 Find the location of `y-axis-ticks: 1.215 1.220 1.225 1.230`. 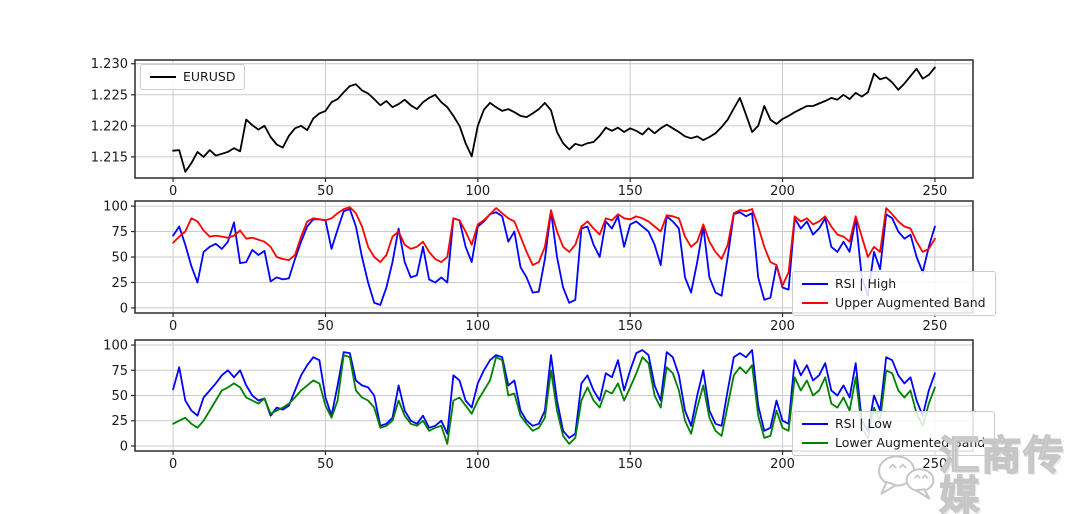

y-axis-ticks: 1.215 1.220 1.225 1.230 is located at coordinates (113, 111).